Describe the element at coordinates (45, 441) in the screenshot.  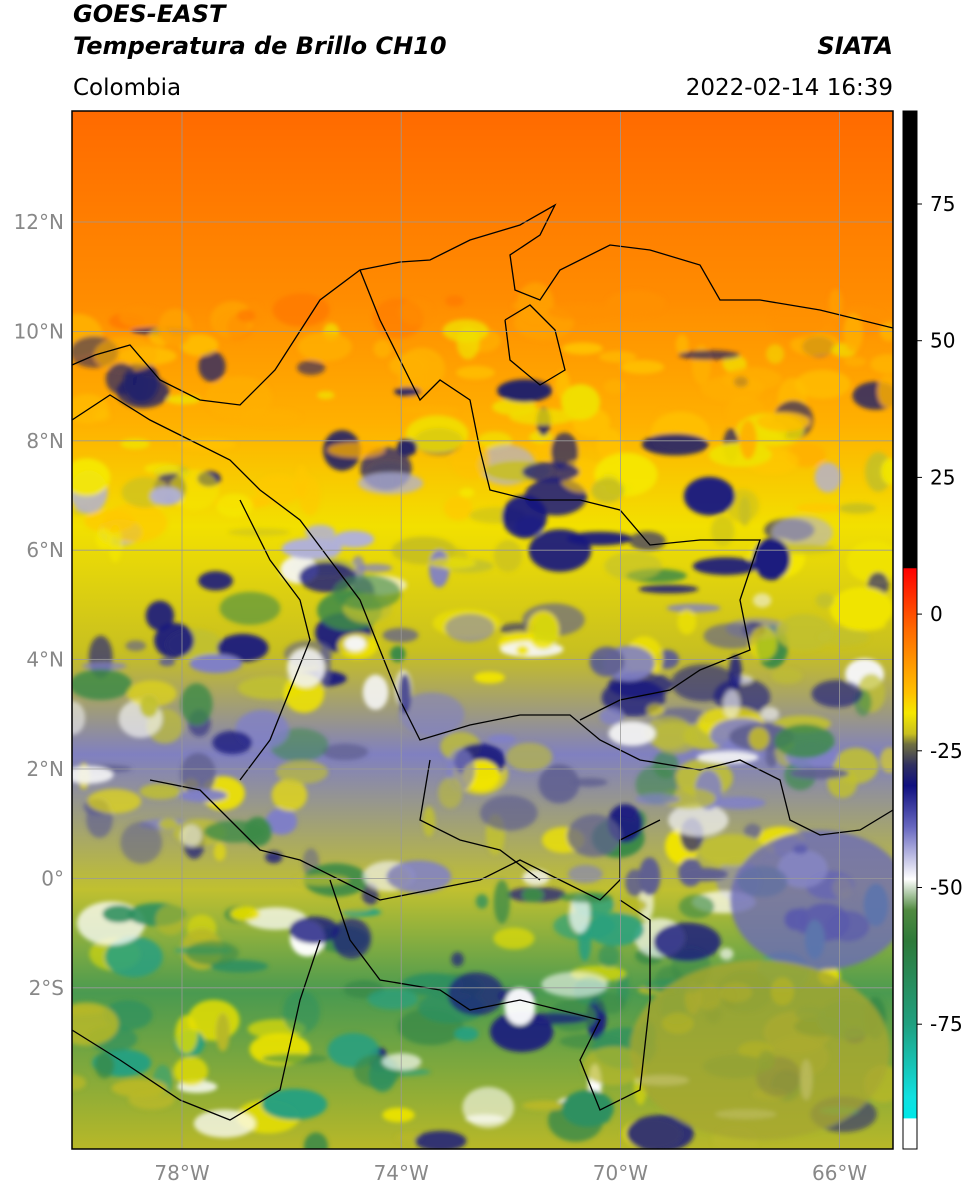
I see `lat-label: 8°N` at that location.